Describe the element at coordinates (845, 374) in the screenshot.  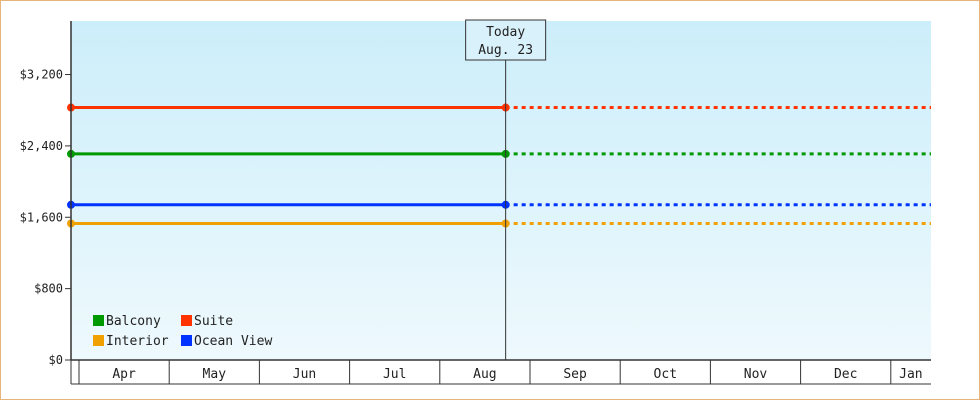
I see `x-tick-label-dec: Dec` at that location.